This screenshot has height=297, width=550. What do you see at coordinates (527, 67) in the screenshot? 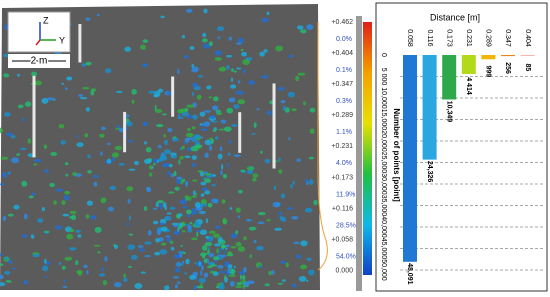
I see `value-label: 85` at bounding box center [527, 67].